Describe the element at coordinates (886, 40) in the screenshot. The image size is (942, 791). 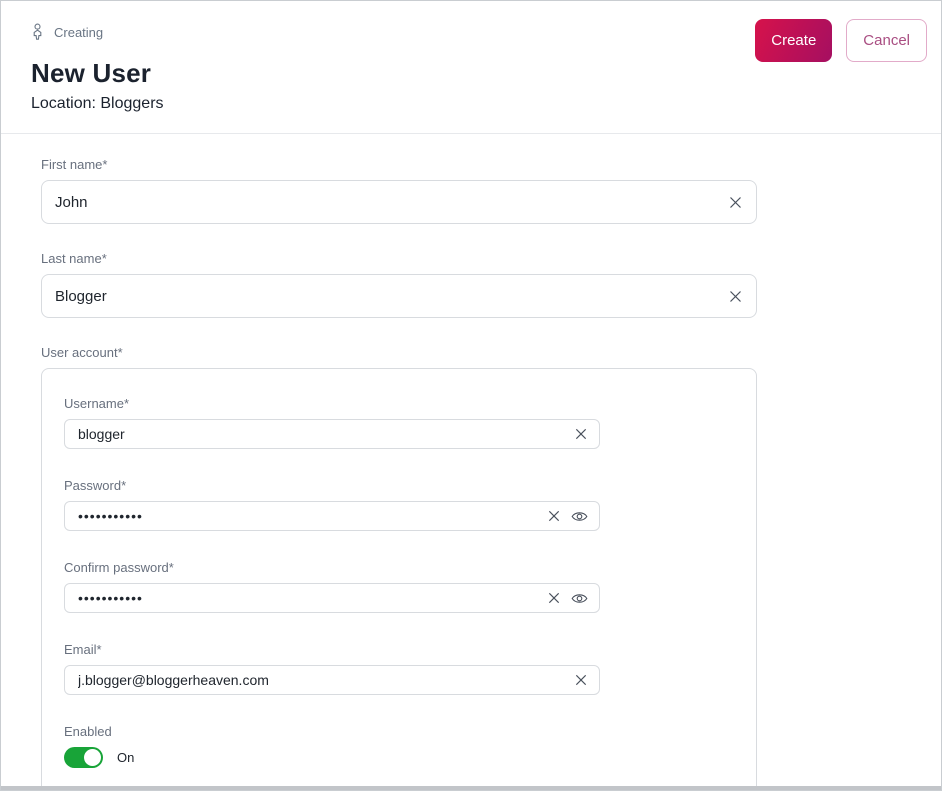
I see `cancel-button: Cancel` at that location.